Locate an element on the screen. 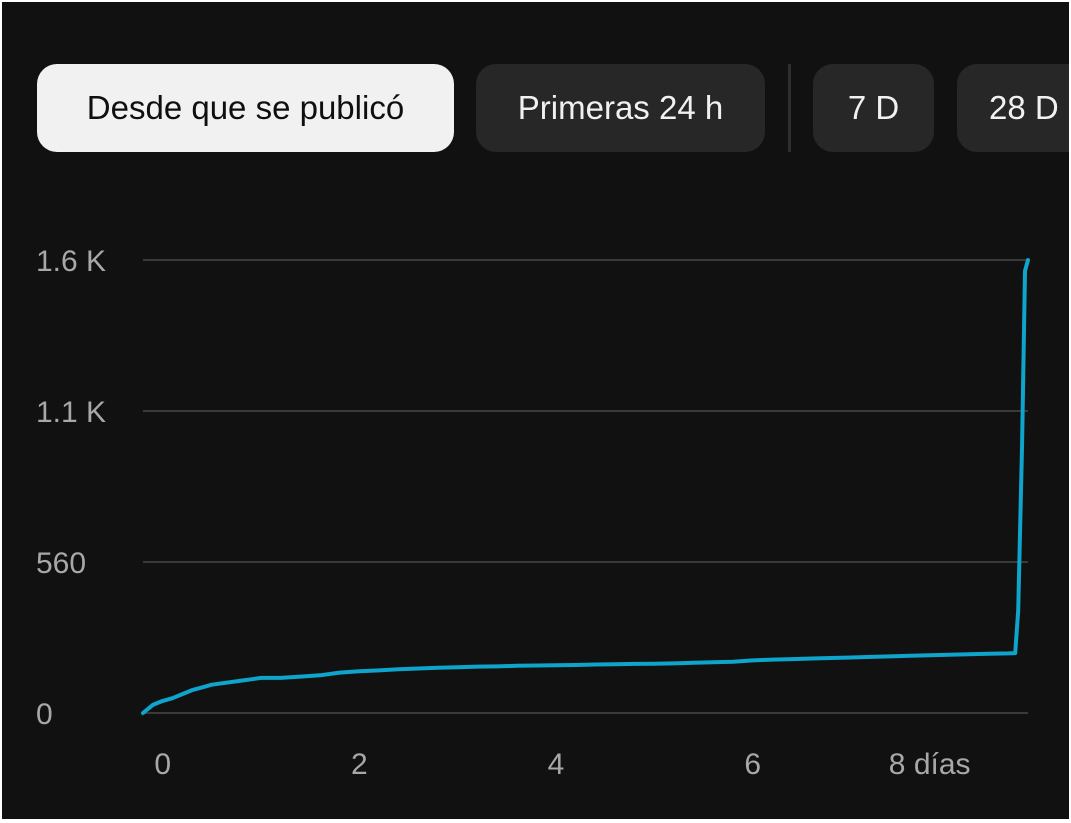 The width and height of the screenshot is (1071, 823). x-tick-label: 6 is located at coordinates (752, 764).